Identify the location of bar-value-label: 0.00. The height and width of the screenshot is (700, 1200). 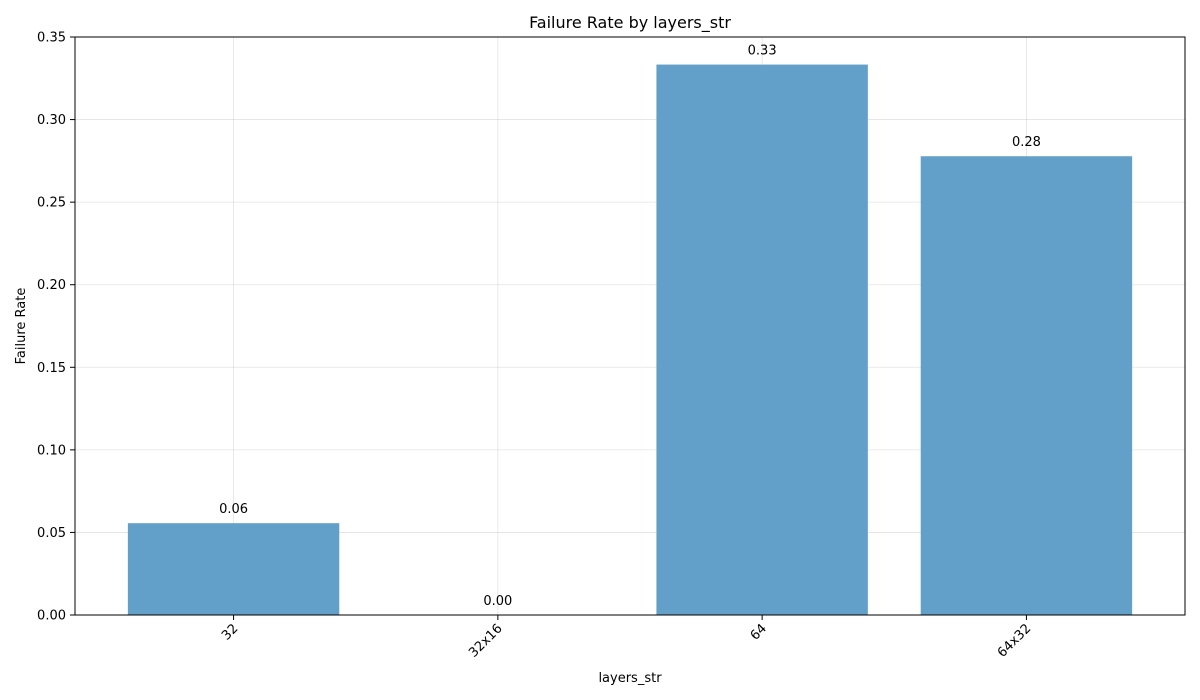
(497, 601).